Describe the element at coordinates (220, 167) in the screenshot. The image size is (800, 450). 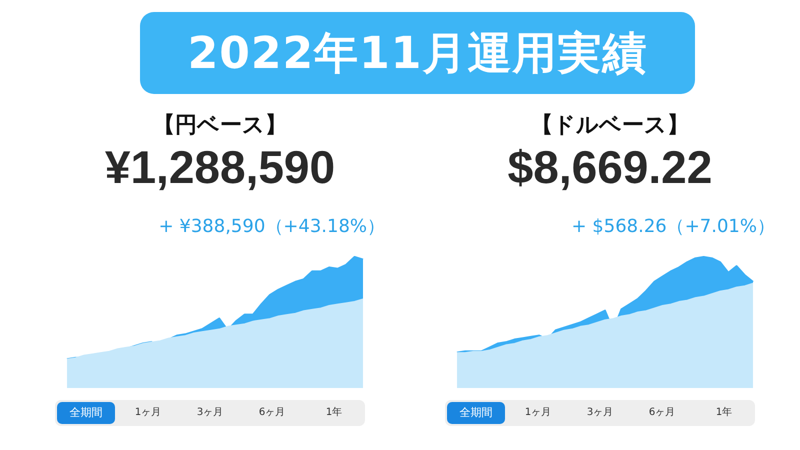
I see `chart-subtitle: ¥1,288,590` at that location.